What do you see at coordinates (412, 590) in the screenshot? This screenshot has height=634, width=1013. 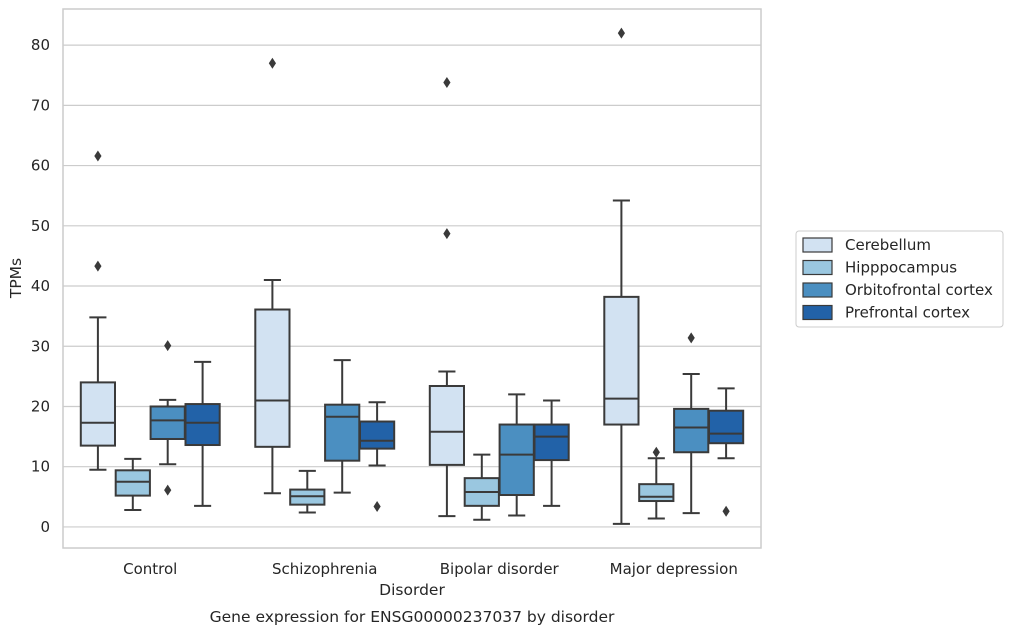 I see `x-axis-label: Disorder` at bounding box center [412, 590].